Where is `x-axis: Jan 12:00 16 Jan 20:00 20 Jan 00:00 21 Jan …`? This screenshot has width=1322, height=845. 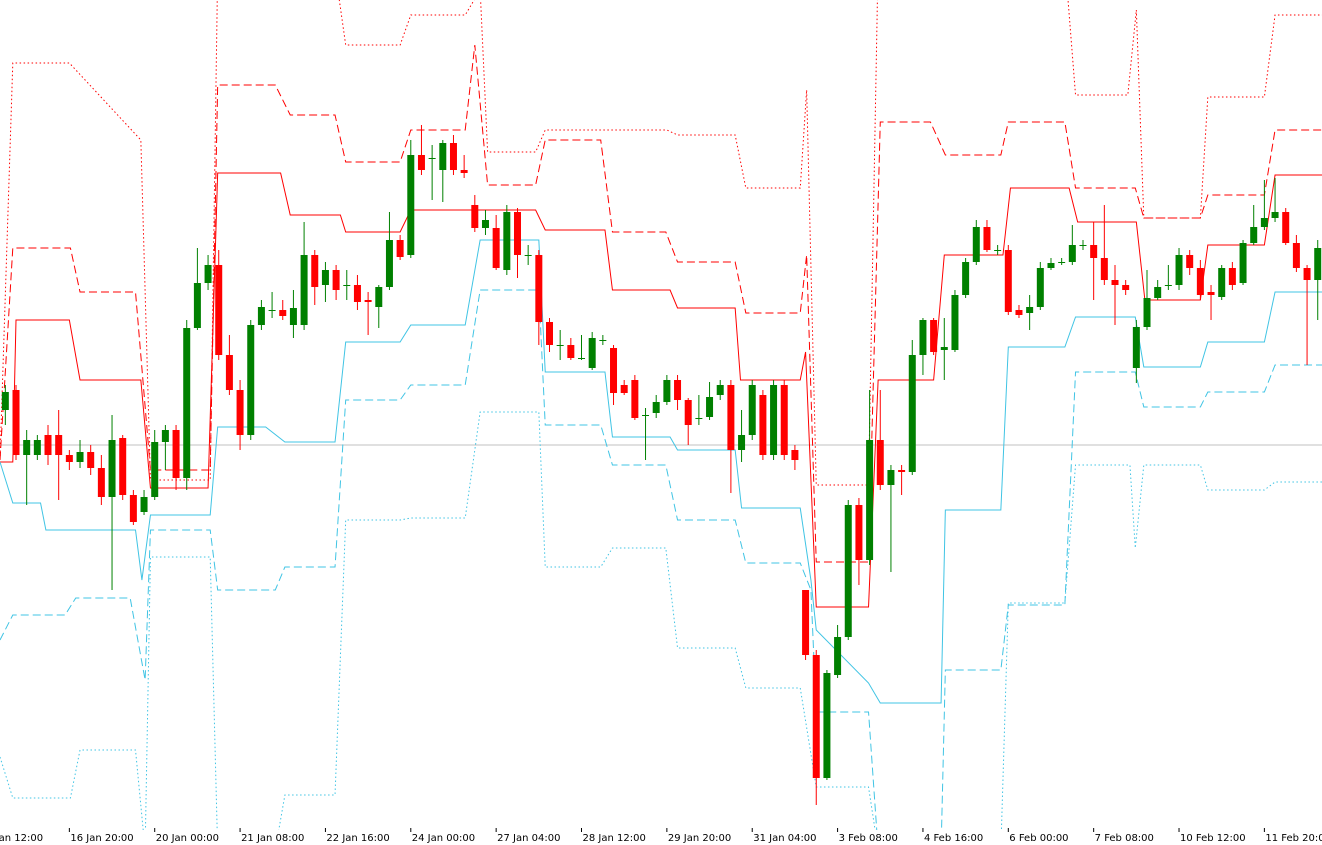 x-axis: Jan 12:00 16 Jan 20:00 20 Jan 00:00 21 Jan … is located at coordinates (661, 836).